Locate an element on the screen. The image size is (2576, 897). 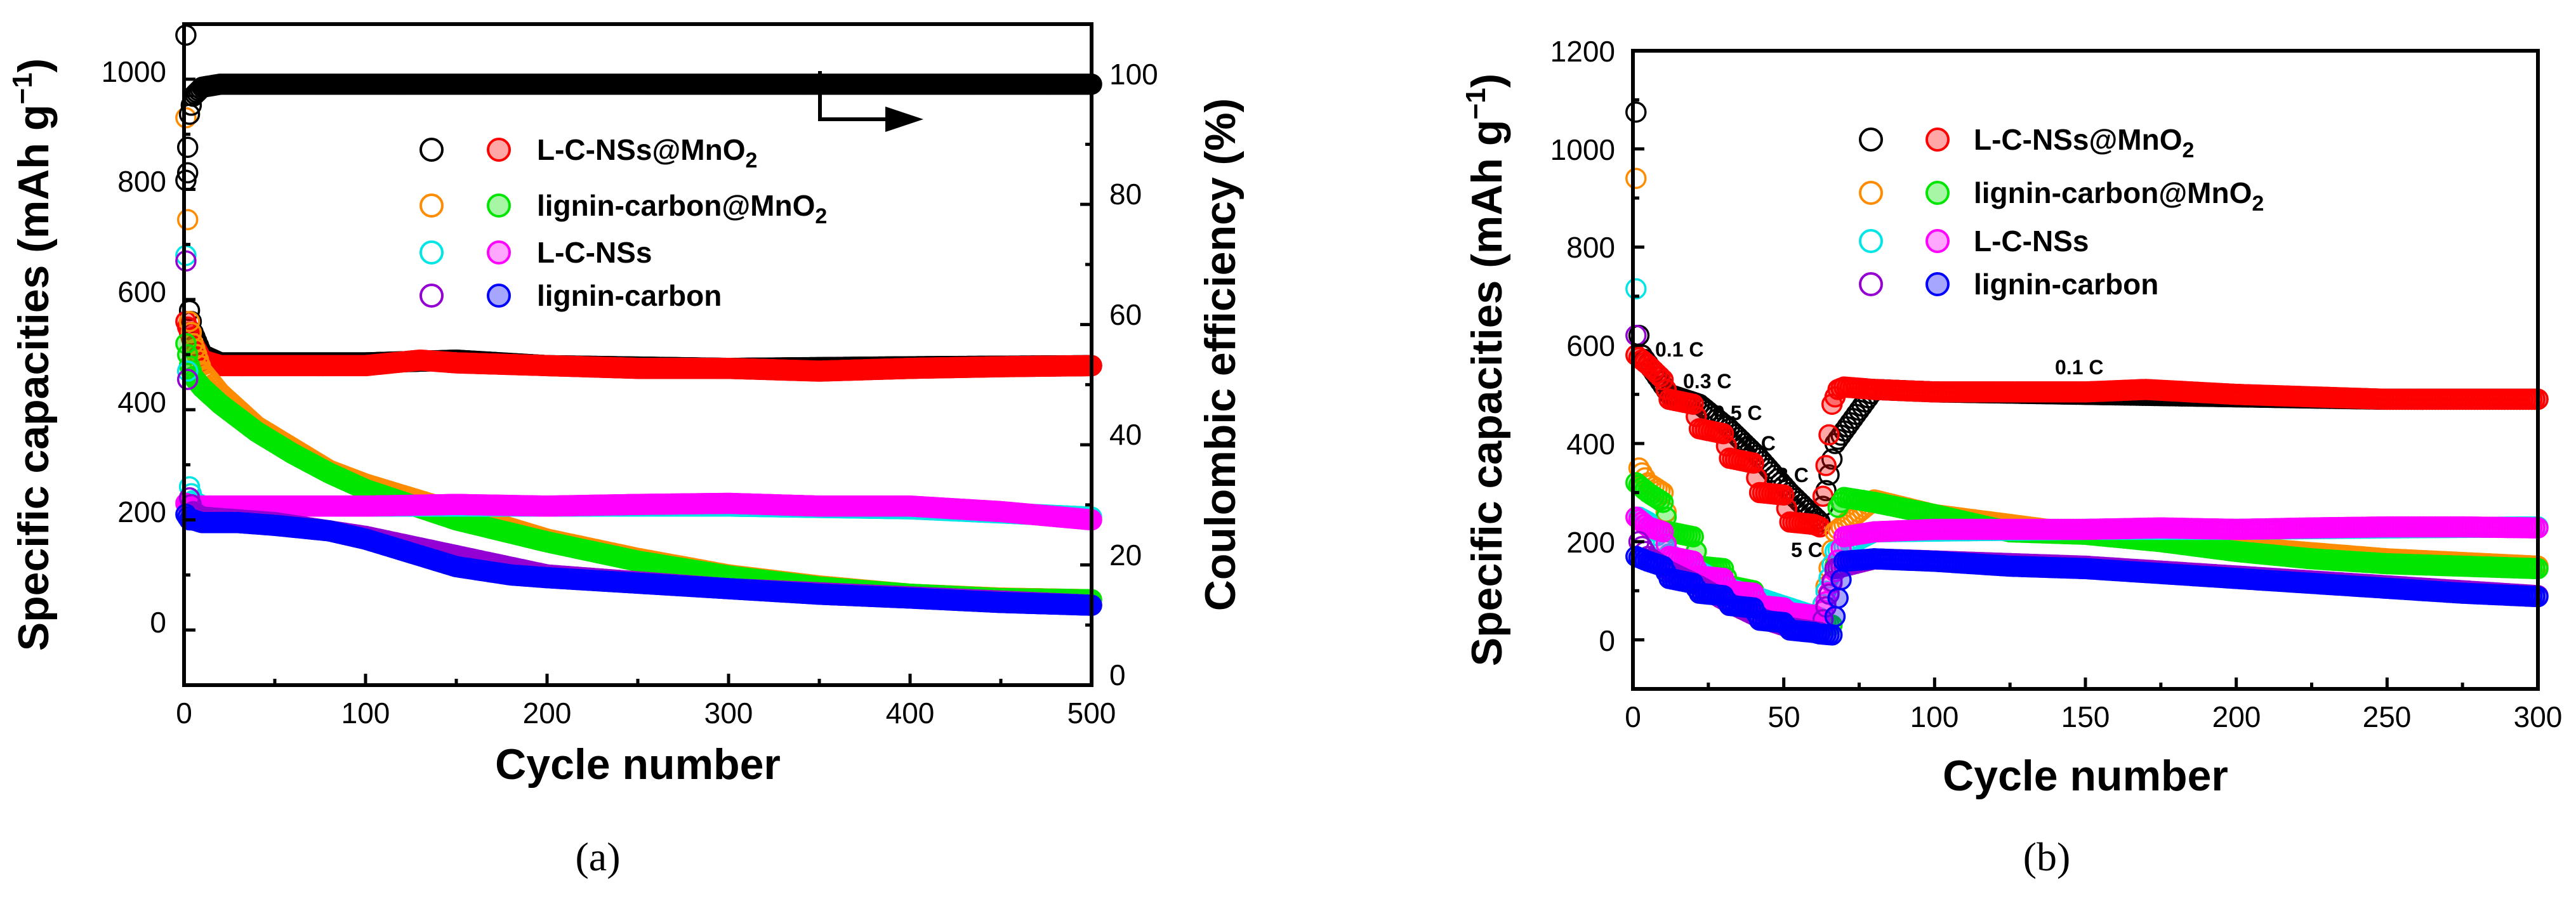
chart-a-legend-marker-purple is located at coordinates (432, 296).